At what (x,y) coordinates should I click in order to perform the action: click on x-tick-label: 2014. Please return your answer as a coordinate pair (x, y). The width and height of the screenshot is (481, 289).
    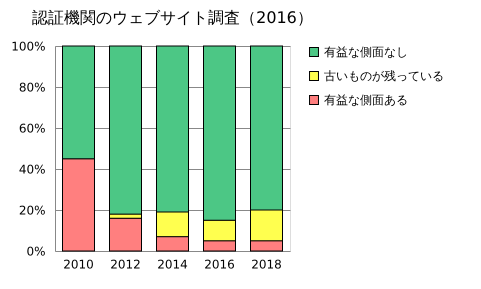
    Looking at the image, I should click on (172, 265).